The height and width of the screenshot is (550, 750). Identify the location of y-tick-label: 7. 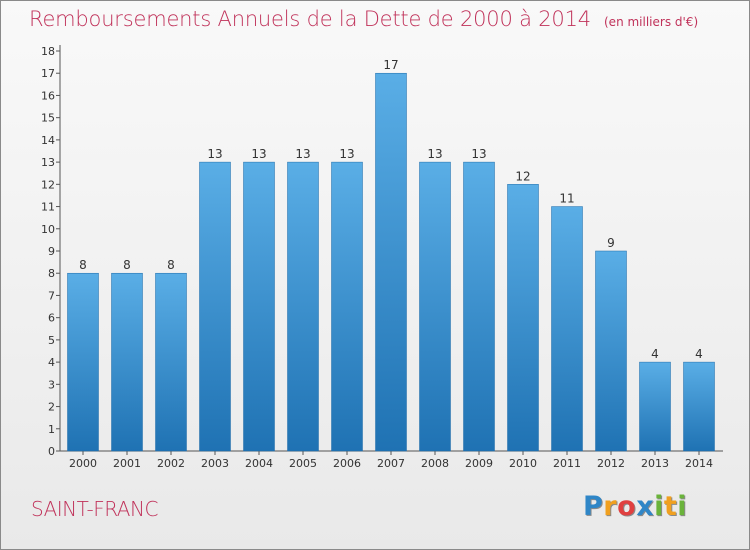
(51, 295).